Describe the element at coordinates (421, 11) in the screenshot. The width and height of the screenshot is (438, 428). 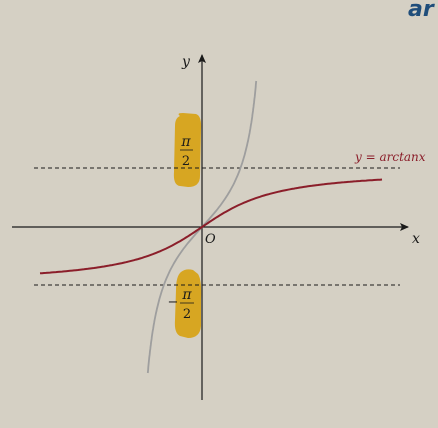
I see `corner-mark: ar` at that location.